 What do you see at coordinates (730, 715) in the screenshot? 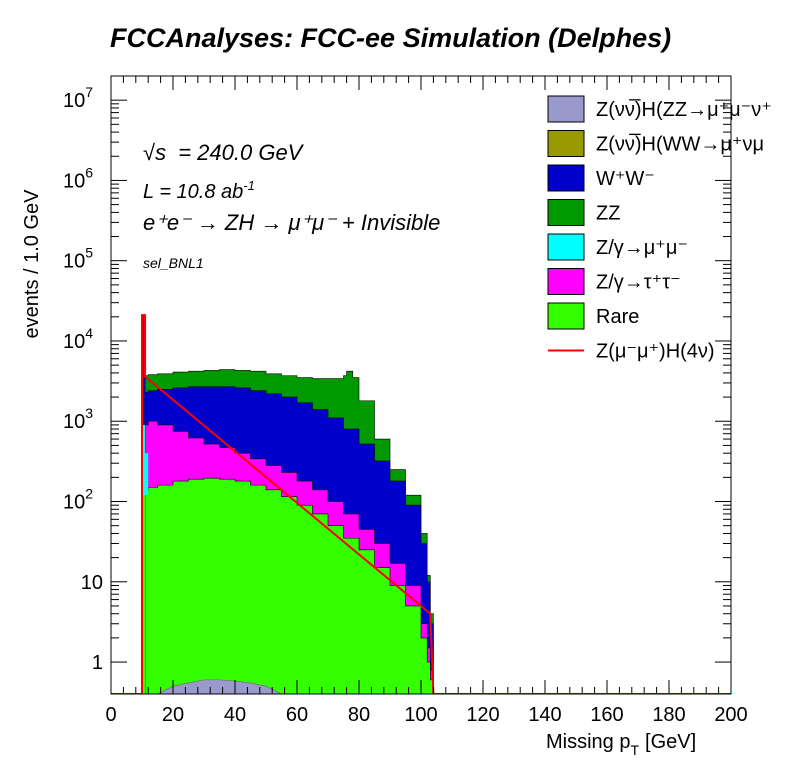
I see `x-tick-label: 200` at bounding box center [730, 715].